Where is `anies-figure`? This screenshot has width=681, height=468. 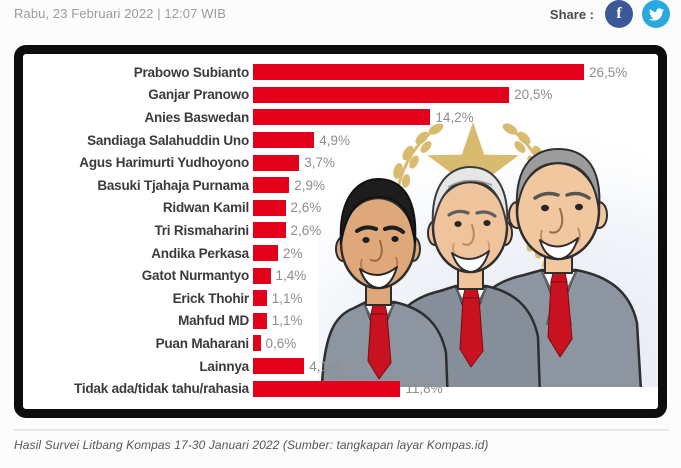 anies-figure is located at coordinates (384, 282).